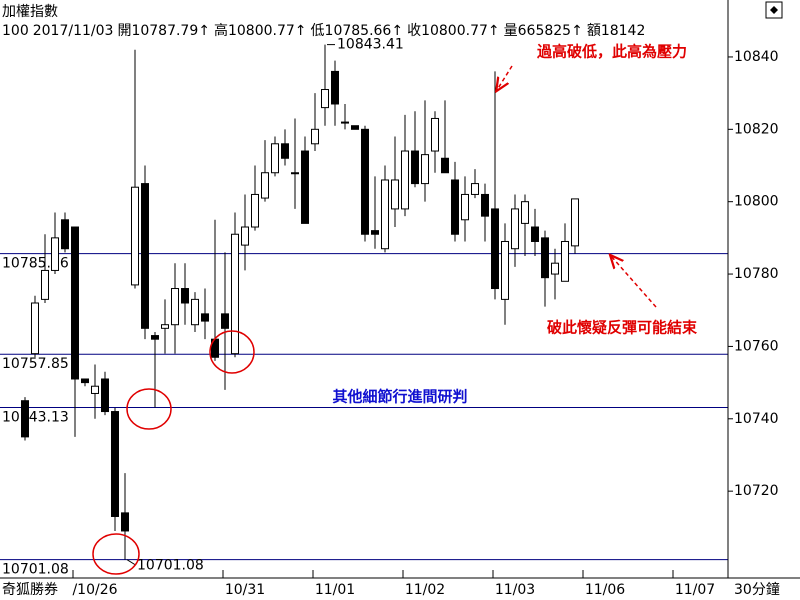  I want to click on annotation: 破此懷疑反彈可能結束, so click(622, 328).